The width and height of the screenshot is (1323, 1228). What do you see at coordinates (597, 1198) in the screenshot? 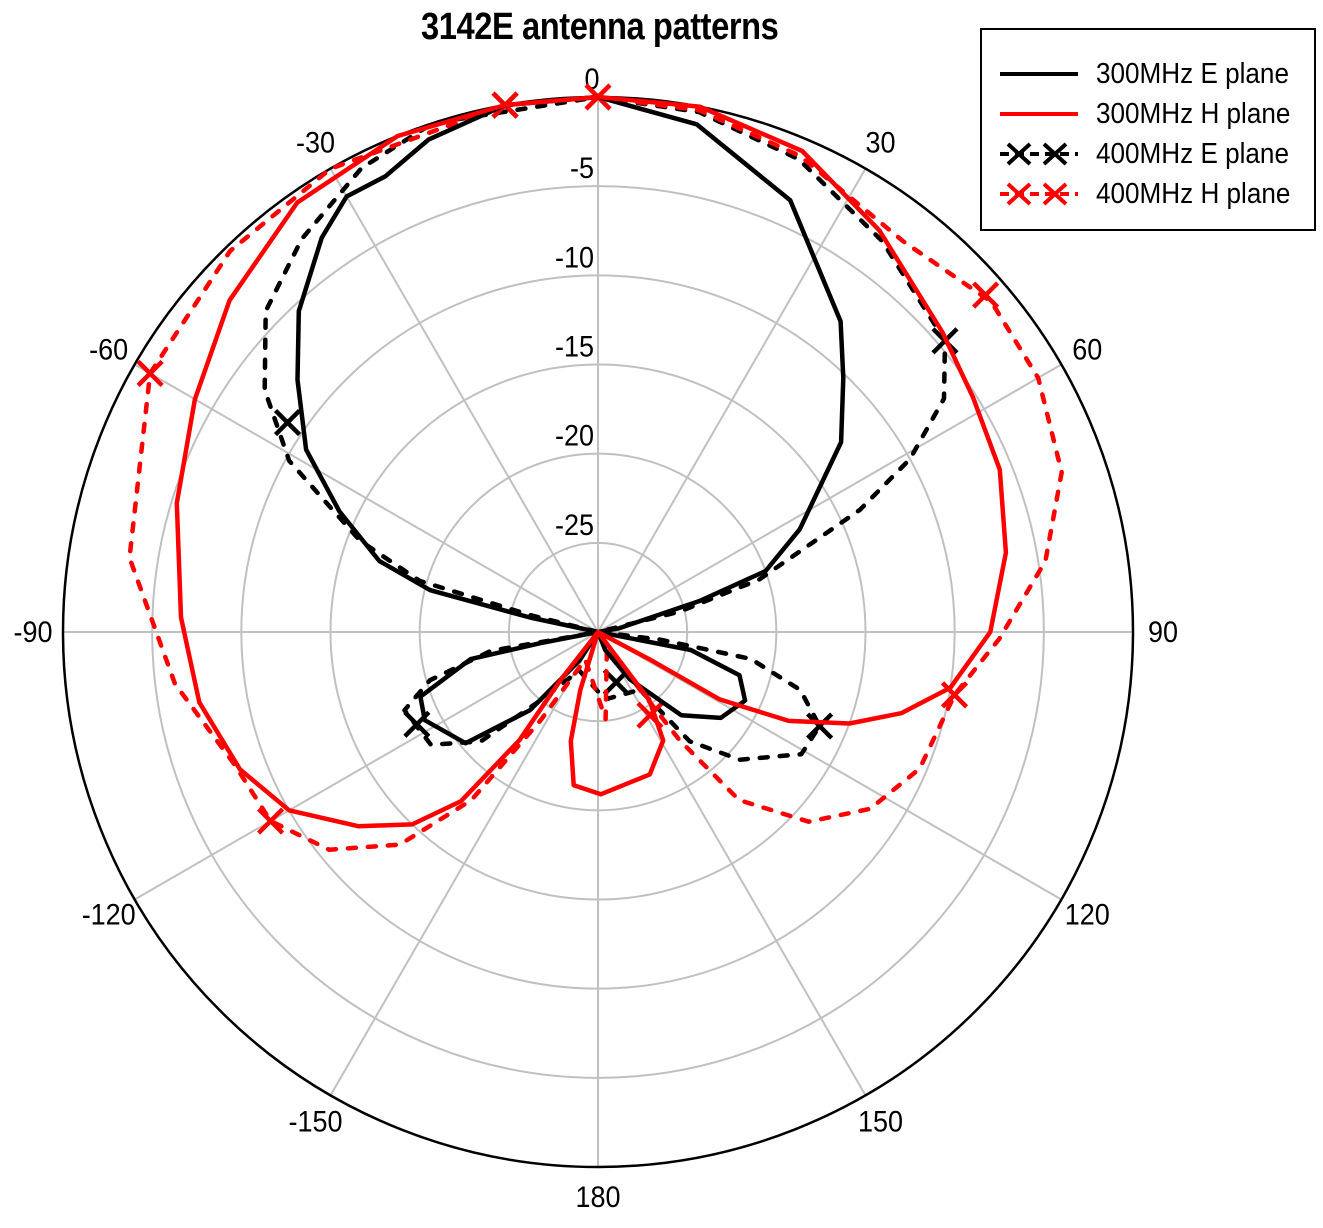
I see `angle-label: 180` at bounding box center [597, 1198].